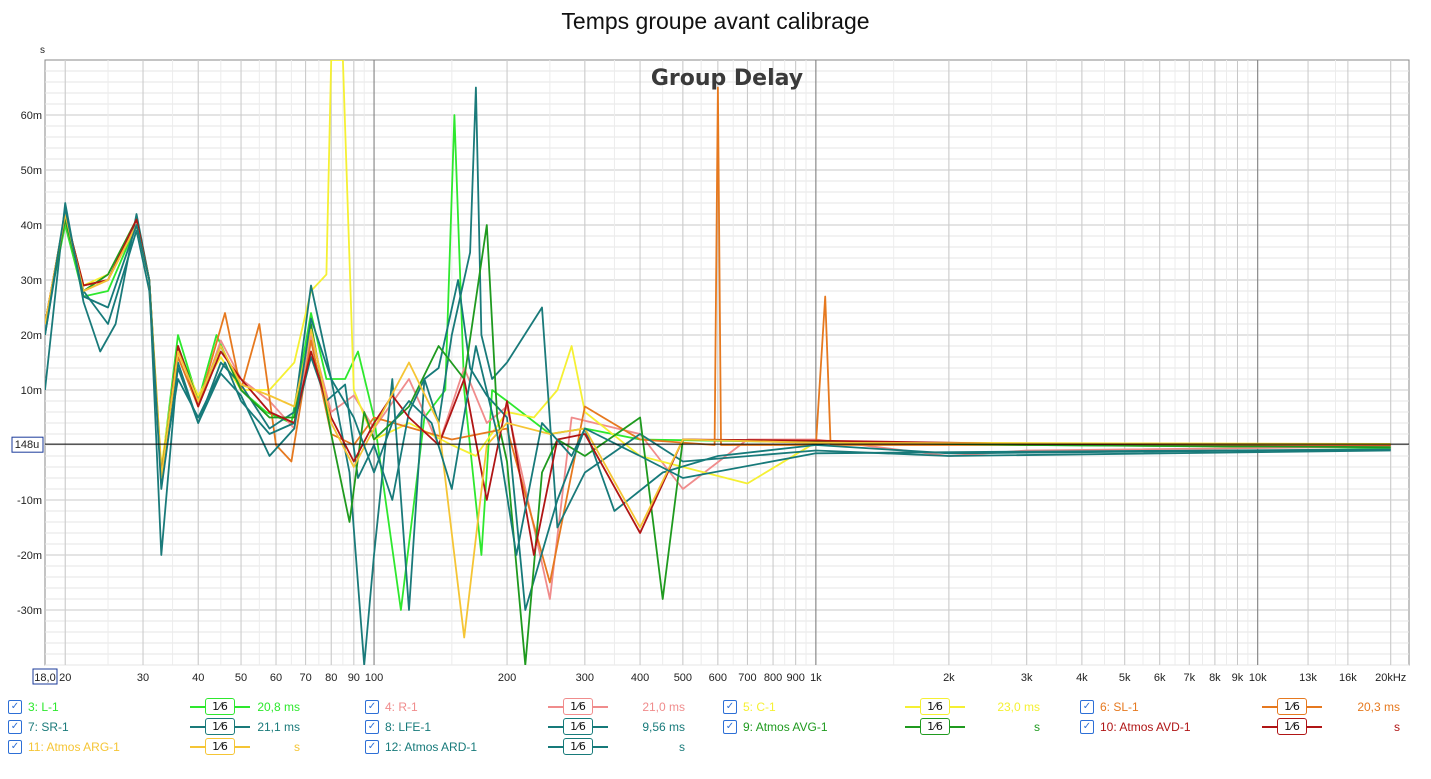  Describe the element at coordinates (354, 678) in the screenshot. I see `x-tick-label: 90` at that location.